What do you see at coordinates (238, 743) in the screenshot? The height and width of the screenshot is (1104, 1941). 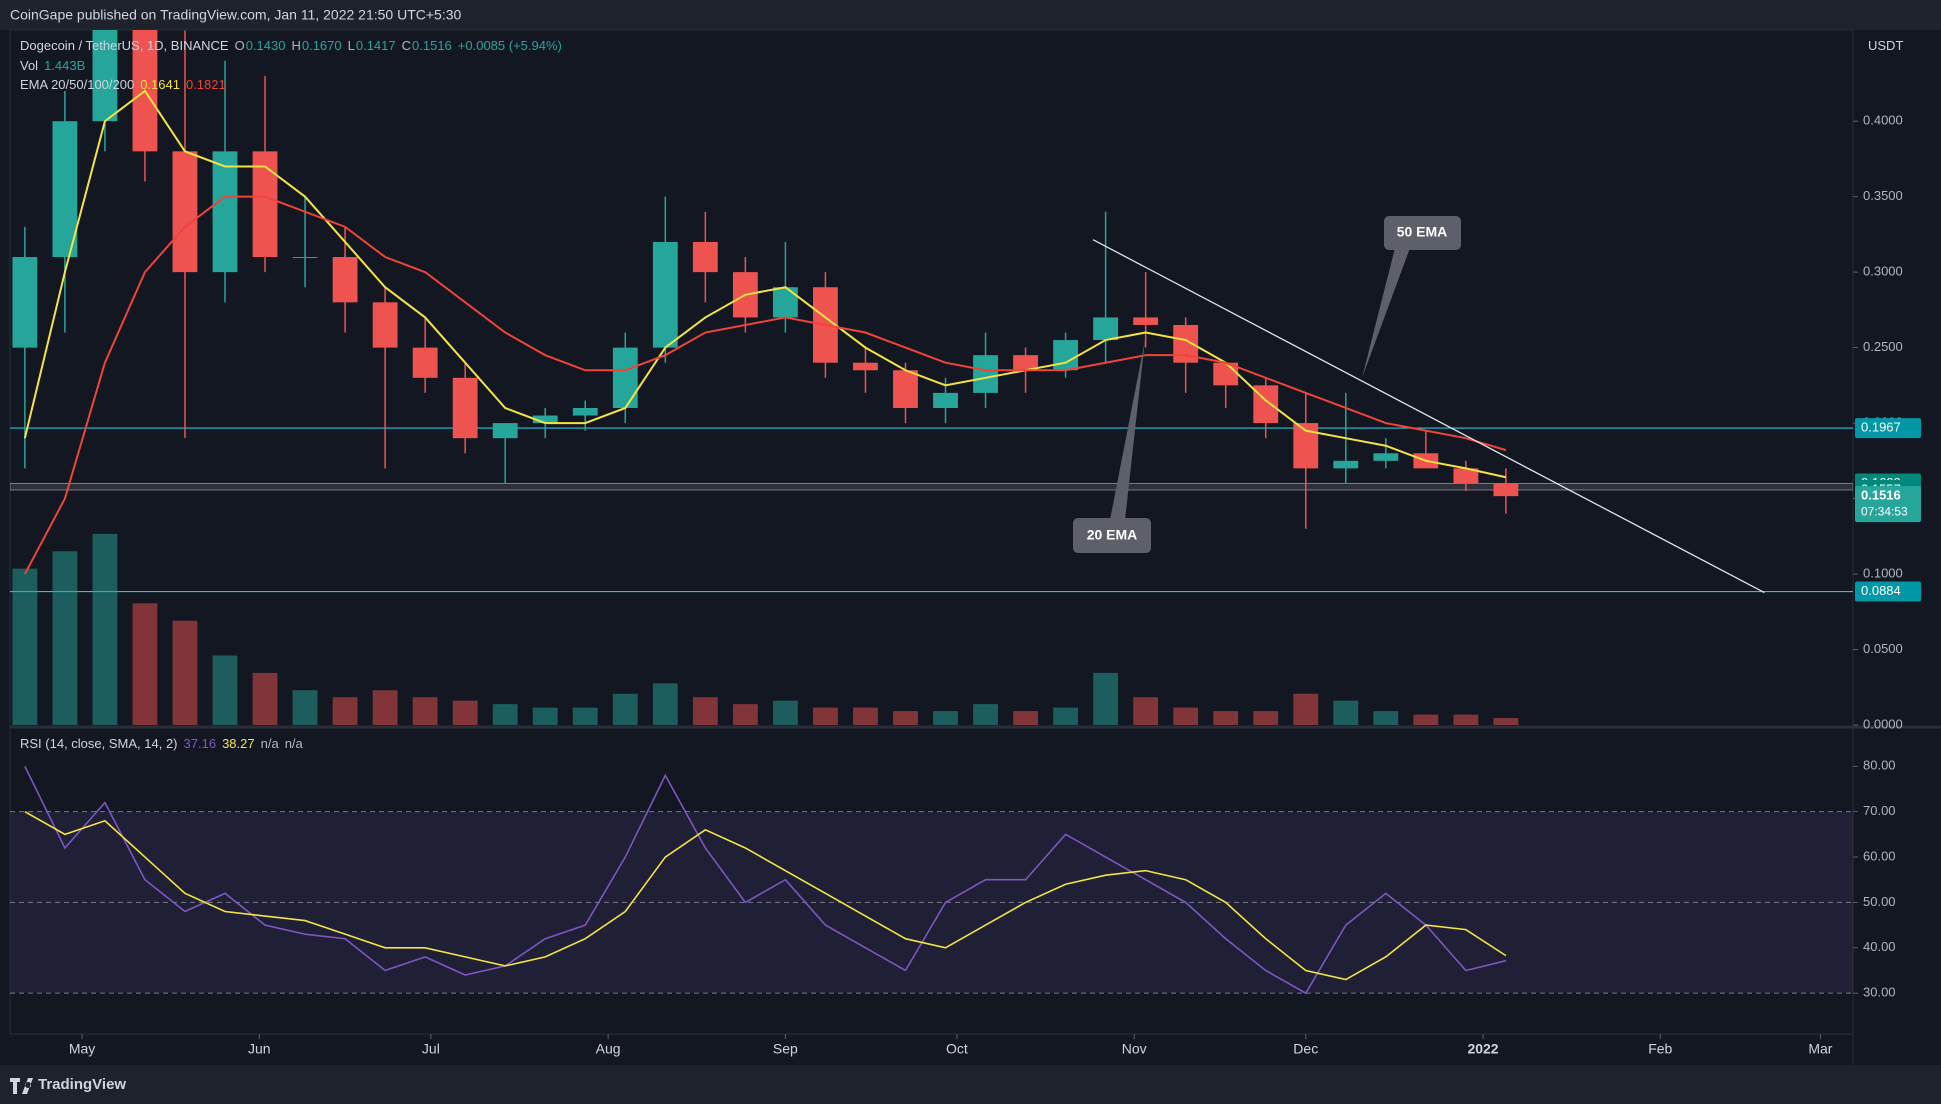 I see `rsi-readout: 38.27` at bounding box center [238, 743].